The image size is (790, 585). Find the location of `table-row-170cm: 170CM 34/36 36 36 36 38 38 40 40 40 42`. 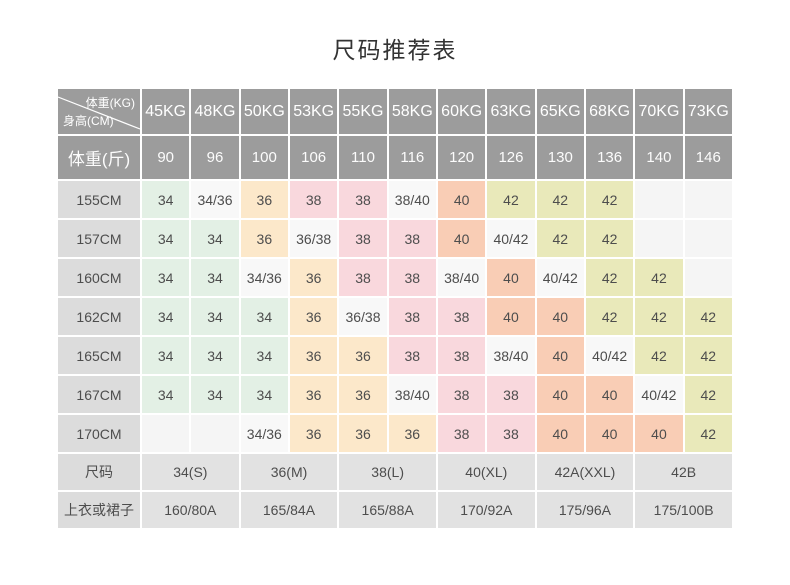

table-row-170cm: 170CM 34/36 36 36 36 38 38 40 40 40 42 is located at coordinates (395, 433).